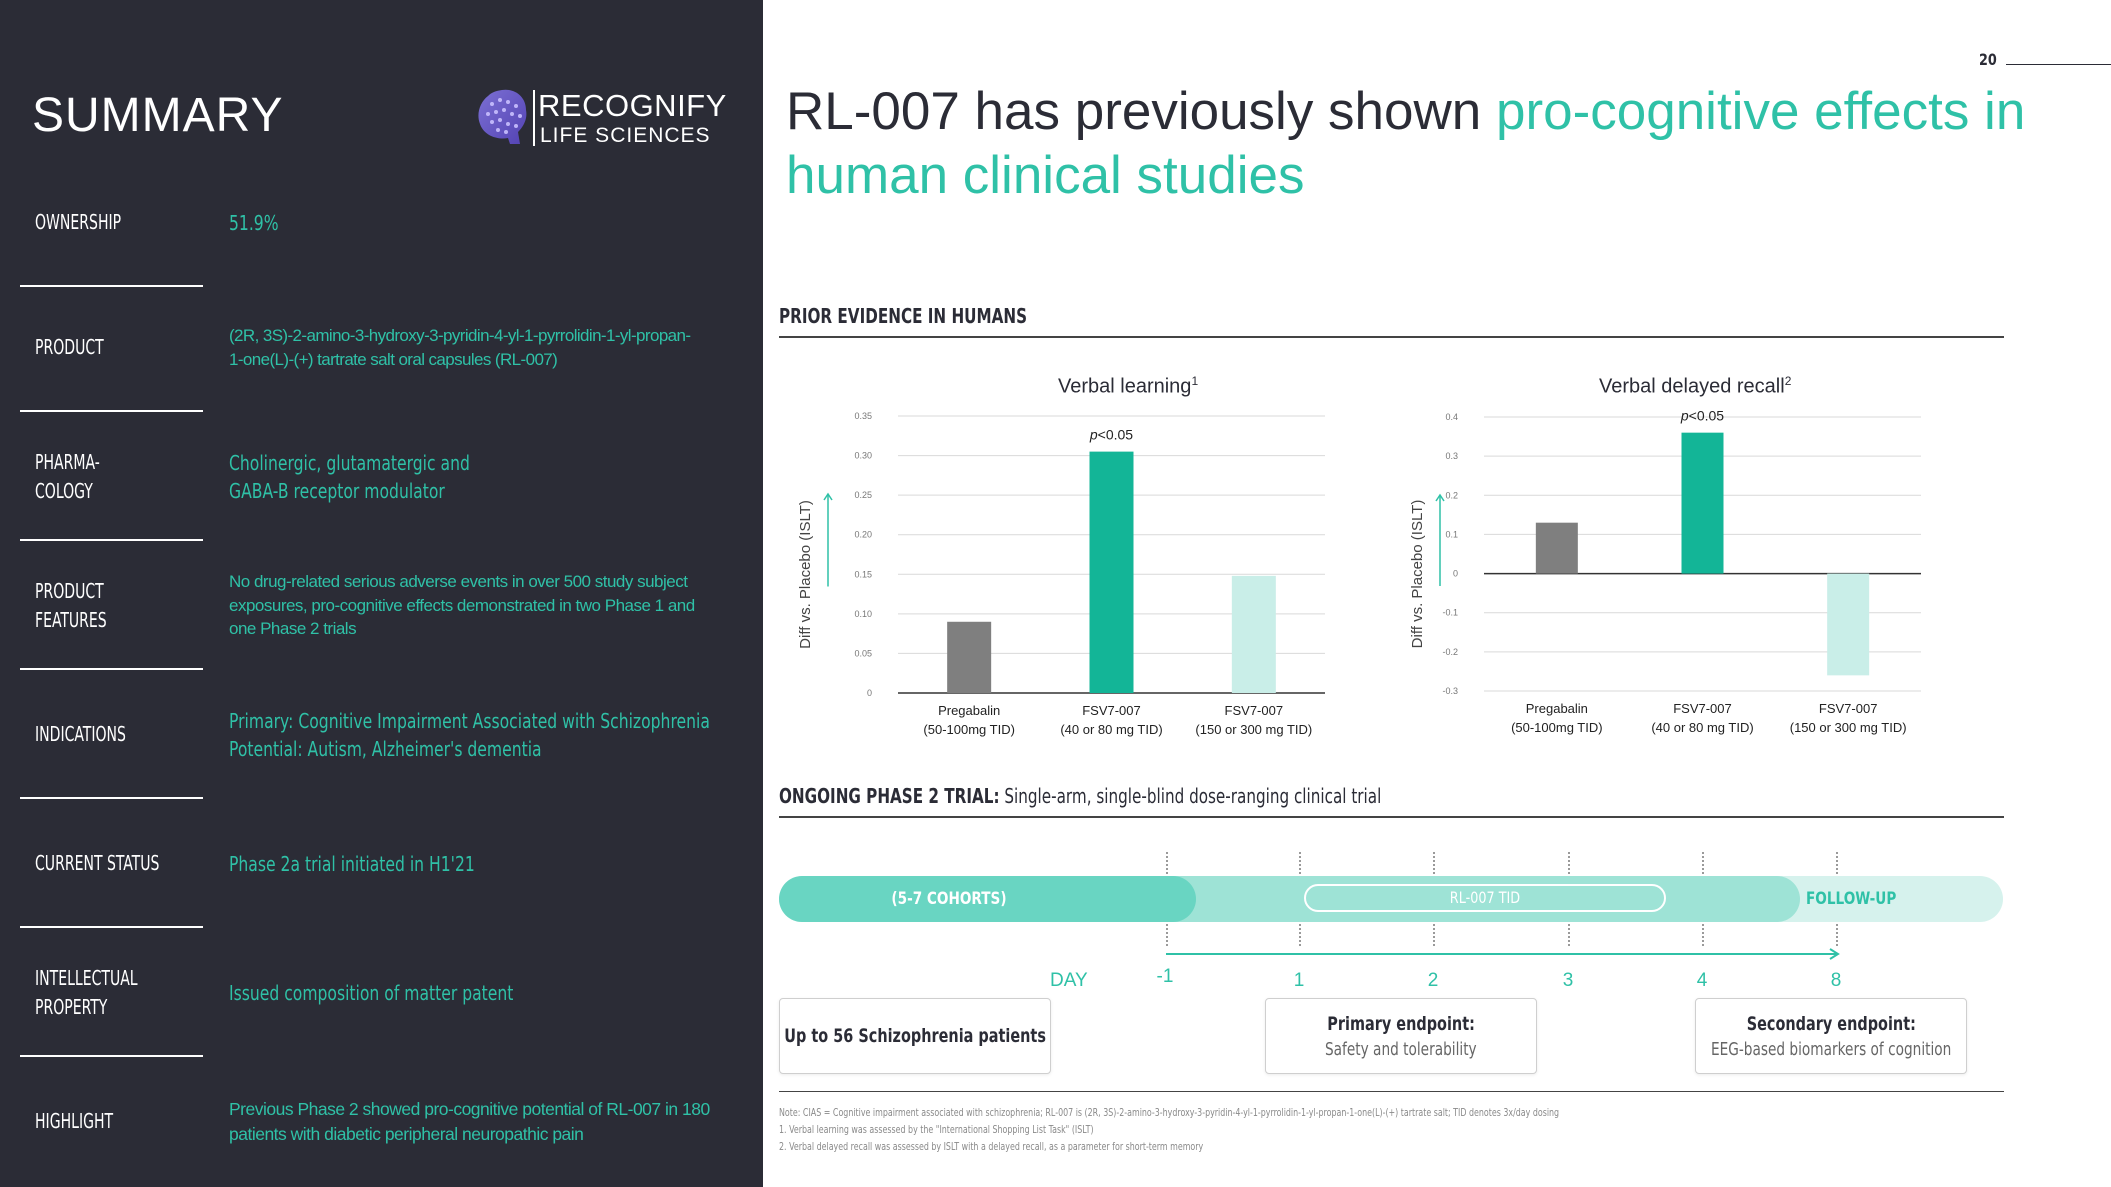 The image size is (2111, 1187). Describe the element at coordinates (1401, 1049) in the screenshot. I see `primary-endpoint-text: Safety and tolerability` at that location.